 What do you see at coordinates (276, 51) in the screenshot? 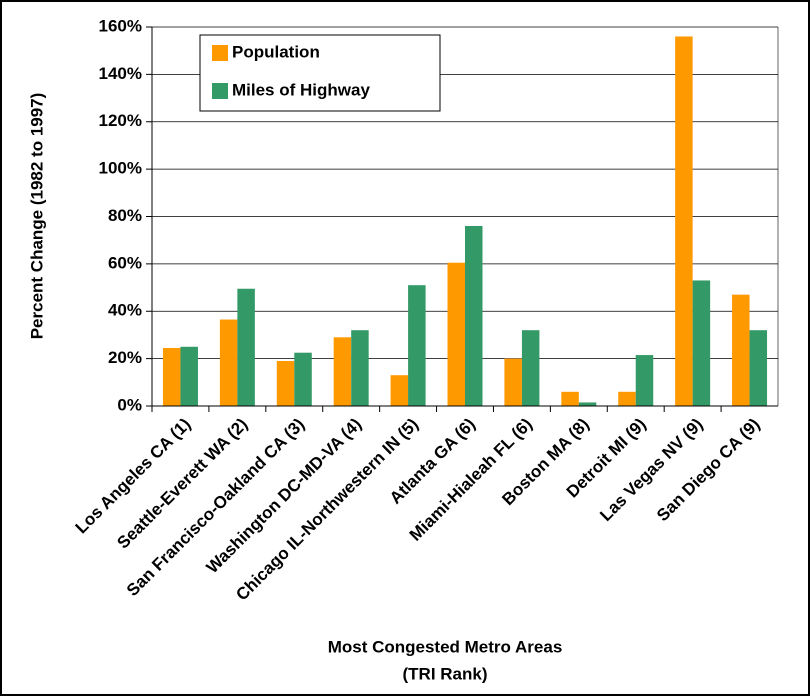
I see `legend-label: Population` at bounding box center [276, 51].